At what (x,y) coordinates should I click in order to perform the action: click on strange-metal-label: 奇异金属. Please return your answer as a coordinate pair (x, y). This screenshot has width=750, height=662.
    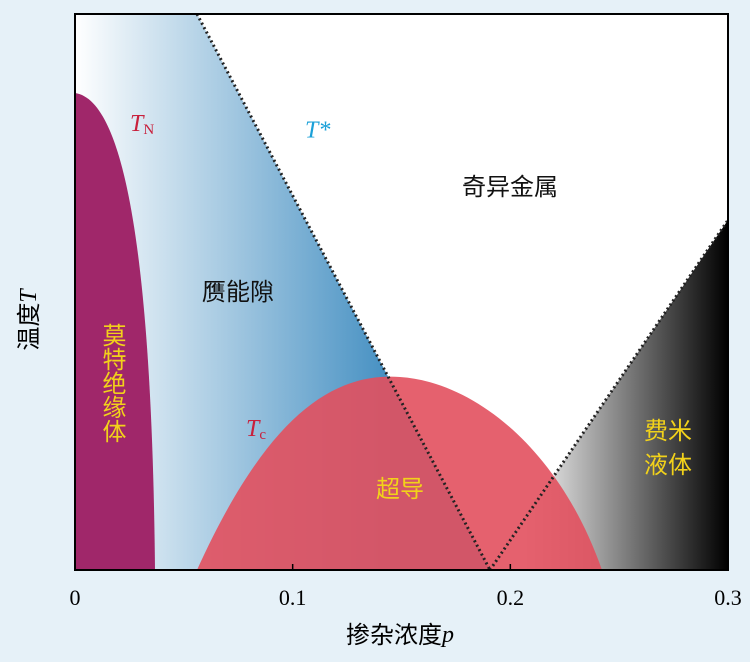
    Looking at the image, I should click on (510, 187).